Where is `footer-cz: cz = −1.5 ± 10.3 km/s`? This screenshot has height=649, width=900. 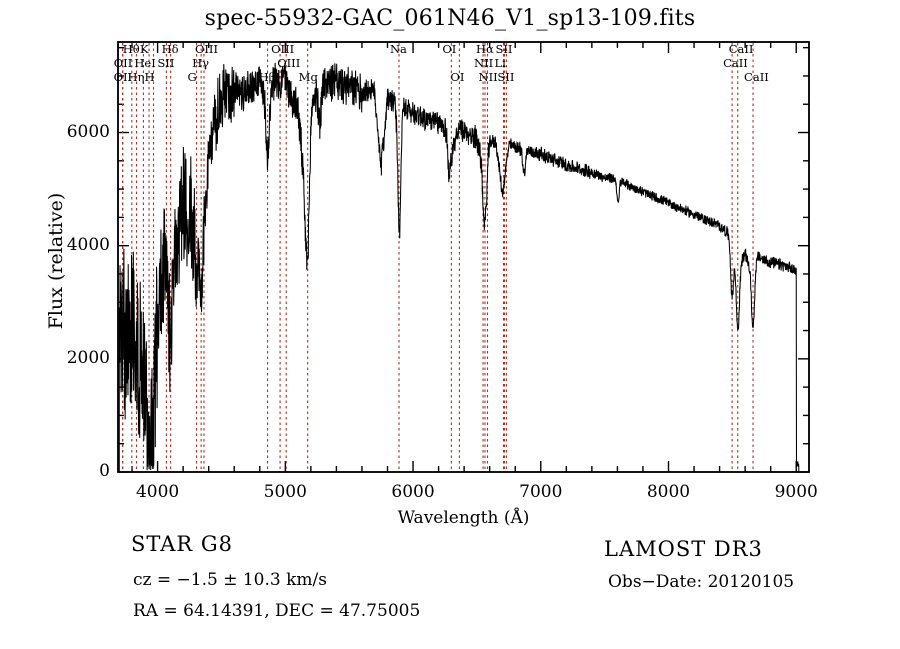 footer-cz: cz = −1.5 ± 10.3 km/s is located at coordinates (230, 580).